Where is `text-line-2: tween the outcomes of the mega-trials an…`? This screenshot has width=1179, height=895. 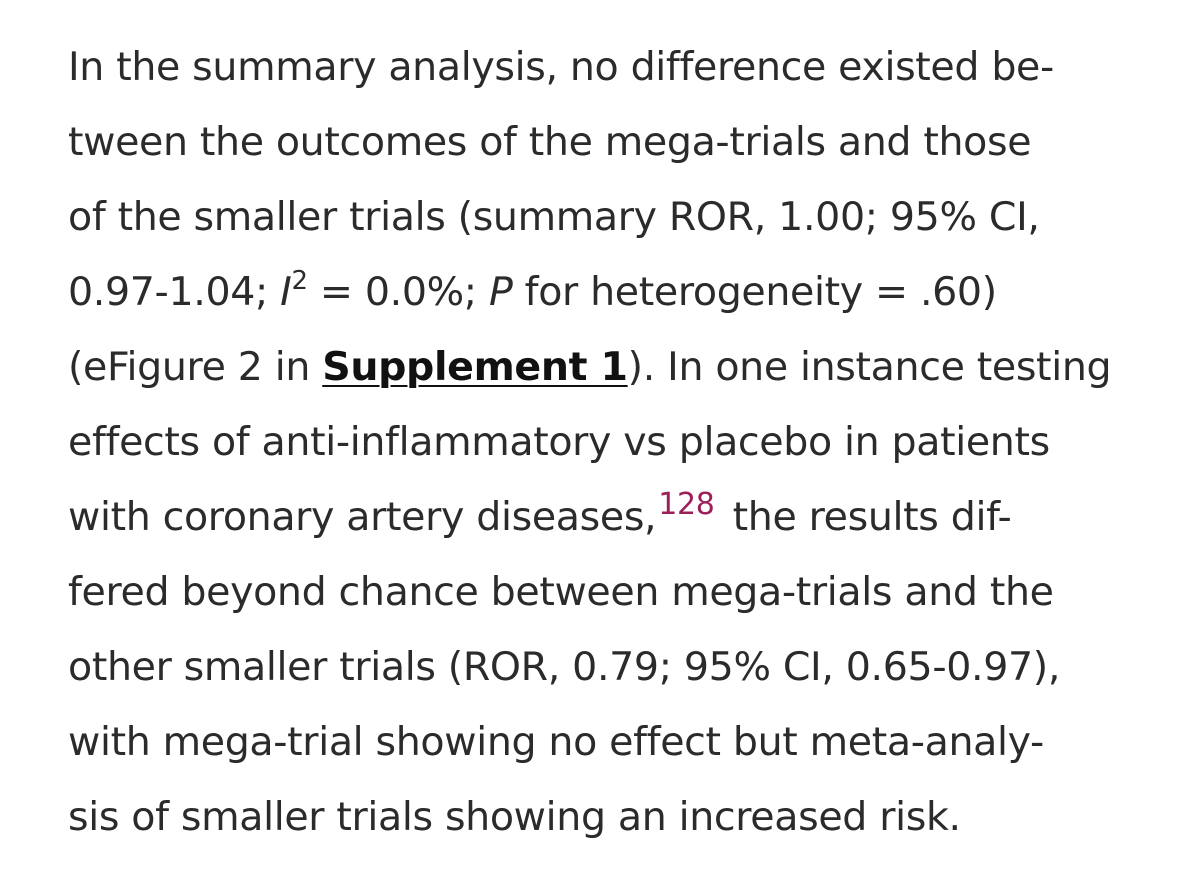 text-line-2: tween the outcomes of the mega-trials an… is located at coordinates (550, 142).